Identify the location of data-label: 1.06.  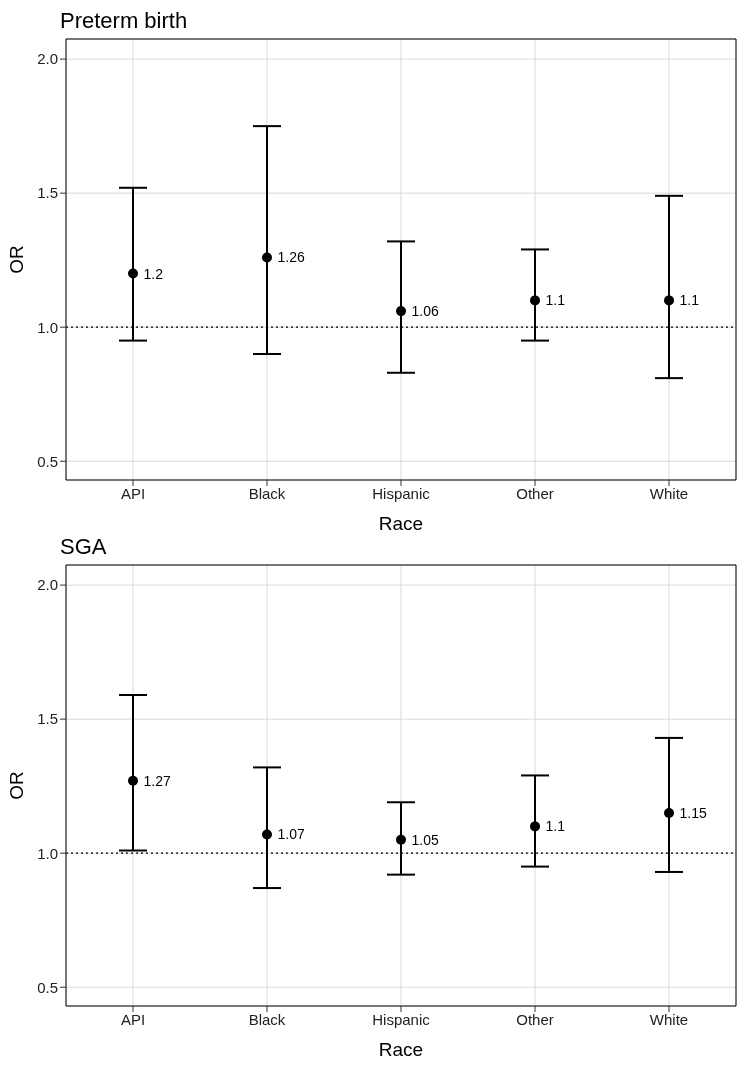
(425, 311).